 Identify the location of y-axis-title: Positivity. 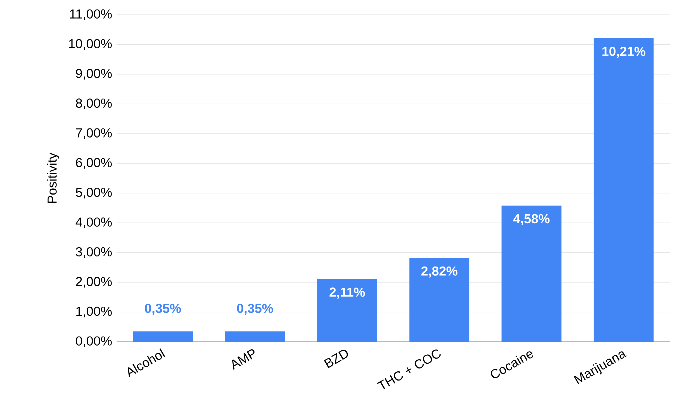
(53, 178).